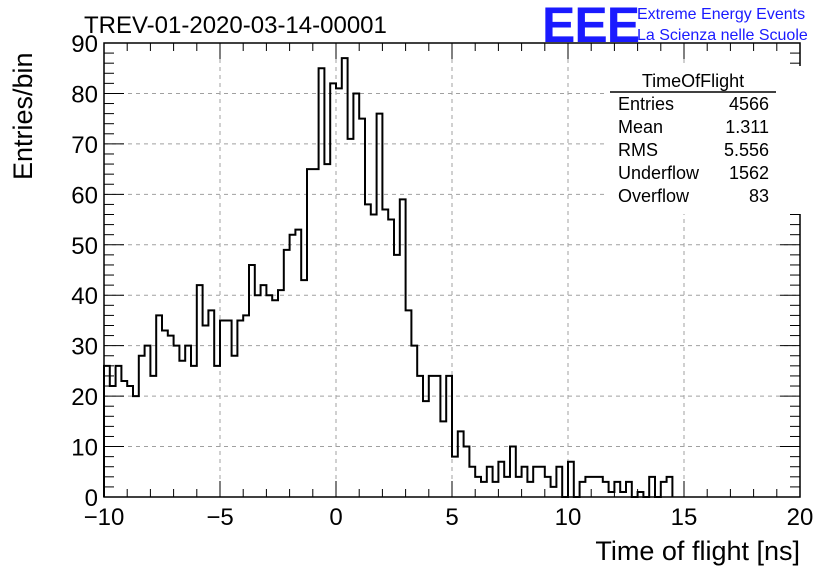 This screenshot has height=572, width=836. What do you see at coordinates (104, 517) in the screenshot?
I see `x-tick-label: −10` at bounding box center [104, 517].